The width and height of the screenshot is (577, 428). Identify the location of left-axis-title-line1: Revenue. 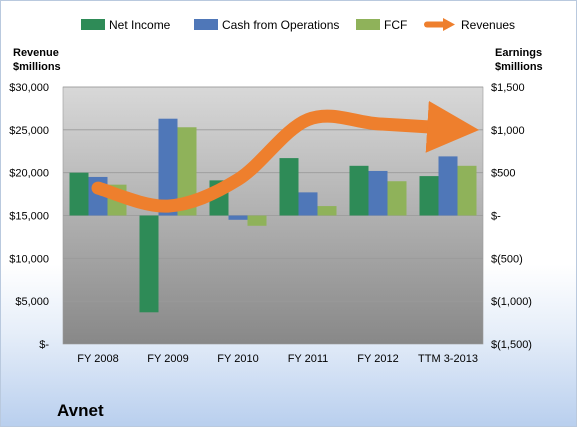
(36, 53).